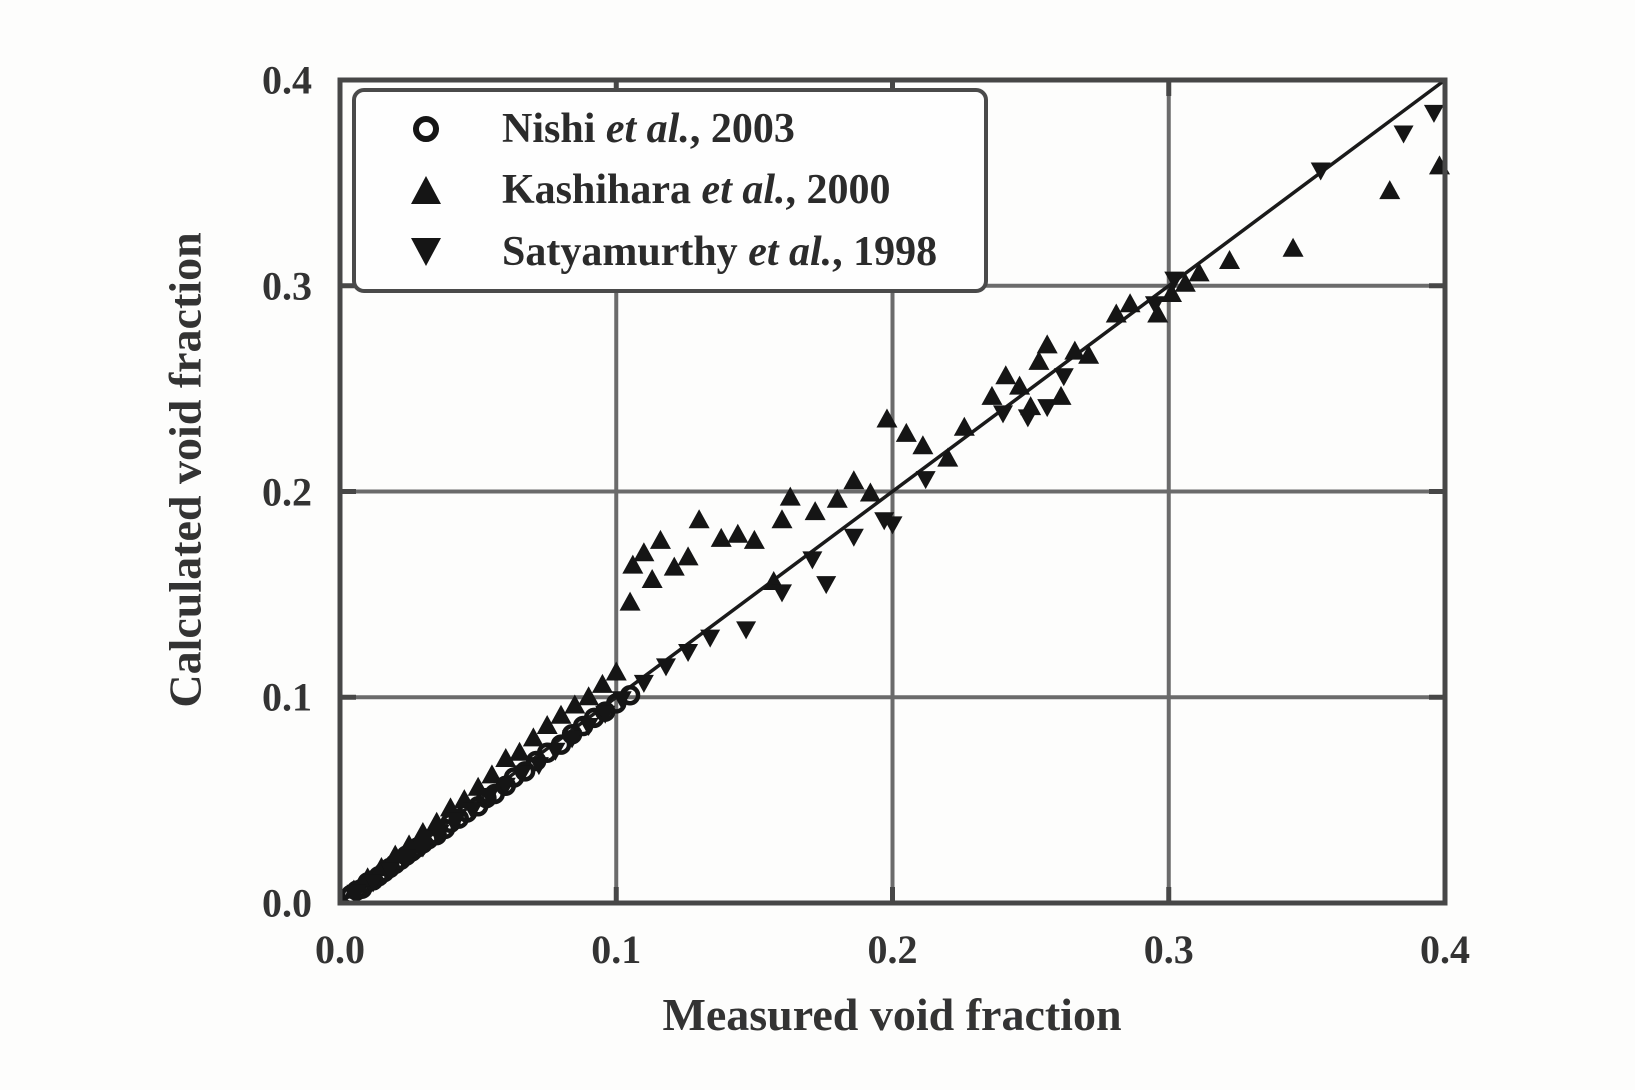 This screenshot has width=1635, height=1090. I want to click on legend-item-nishi: Nishi et al., 2003, so click(684, 129).